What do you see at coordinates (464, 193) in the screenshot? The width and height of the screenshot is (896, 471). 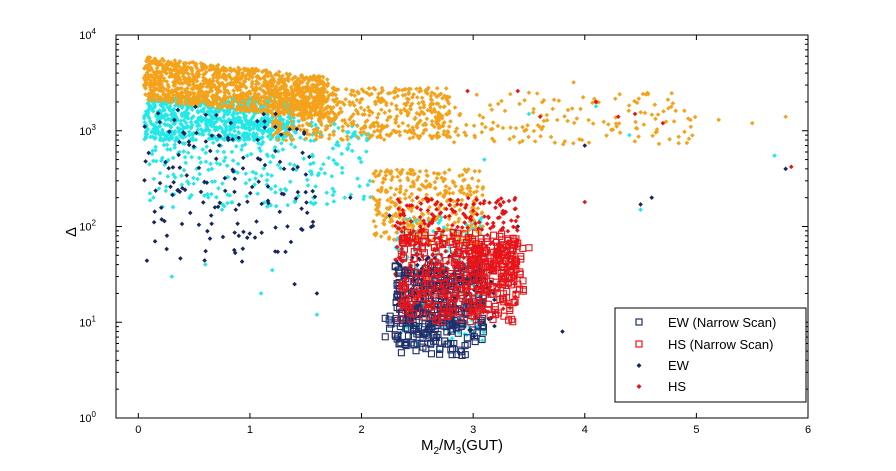 I see `point-orange-1976` at bounding box center [464, 193].